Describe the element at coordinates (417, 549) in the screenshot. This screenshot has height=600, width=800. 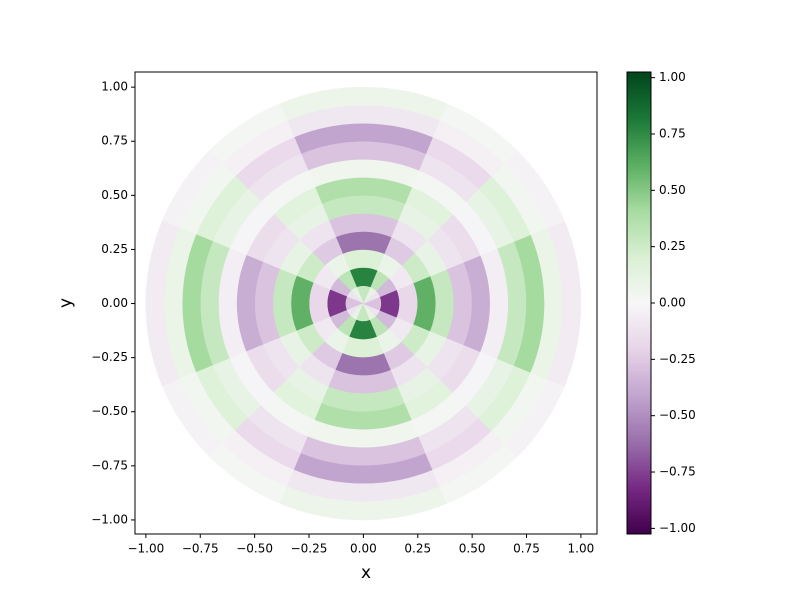
I see `x-tick-label: 0.25` at that location.